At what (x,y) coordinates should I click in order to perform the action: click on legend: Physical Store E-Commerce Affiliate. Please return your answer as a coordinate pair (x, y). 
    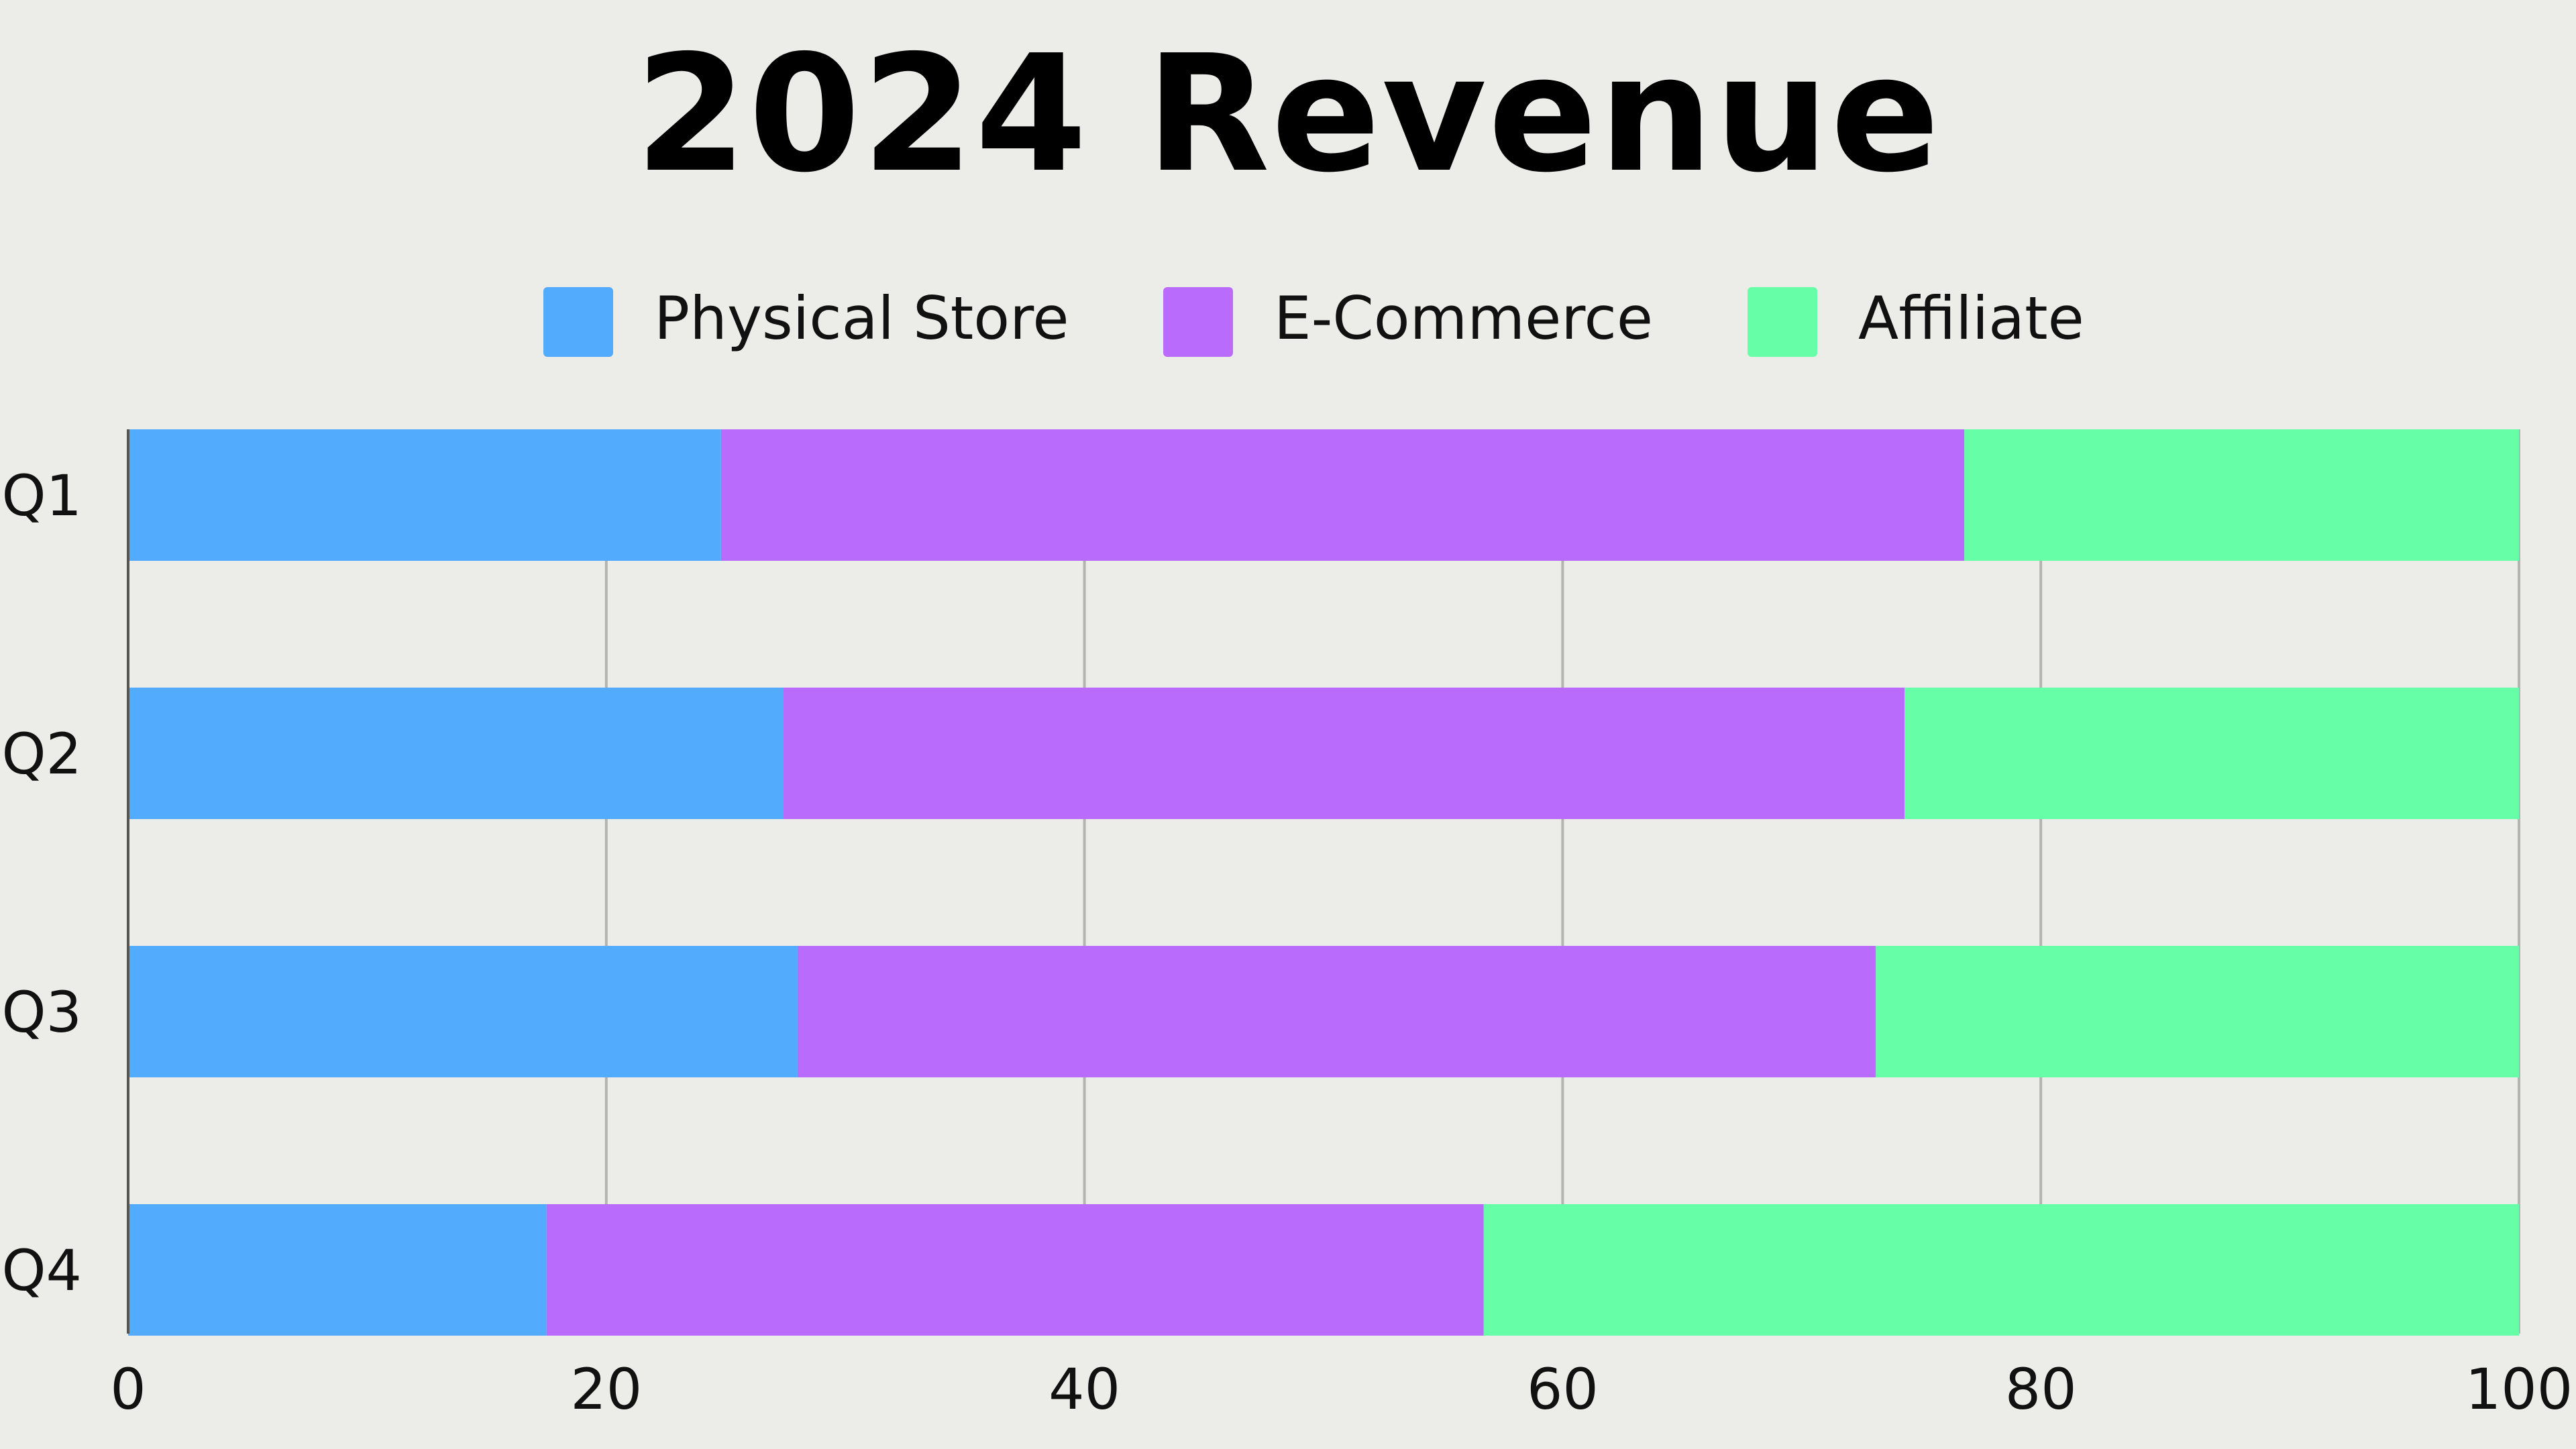
    Looking at the image, I should click on (1288, 319).